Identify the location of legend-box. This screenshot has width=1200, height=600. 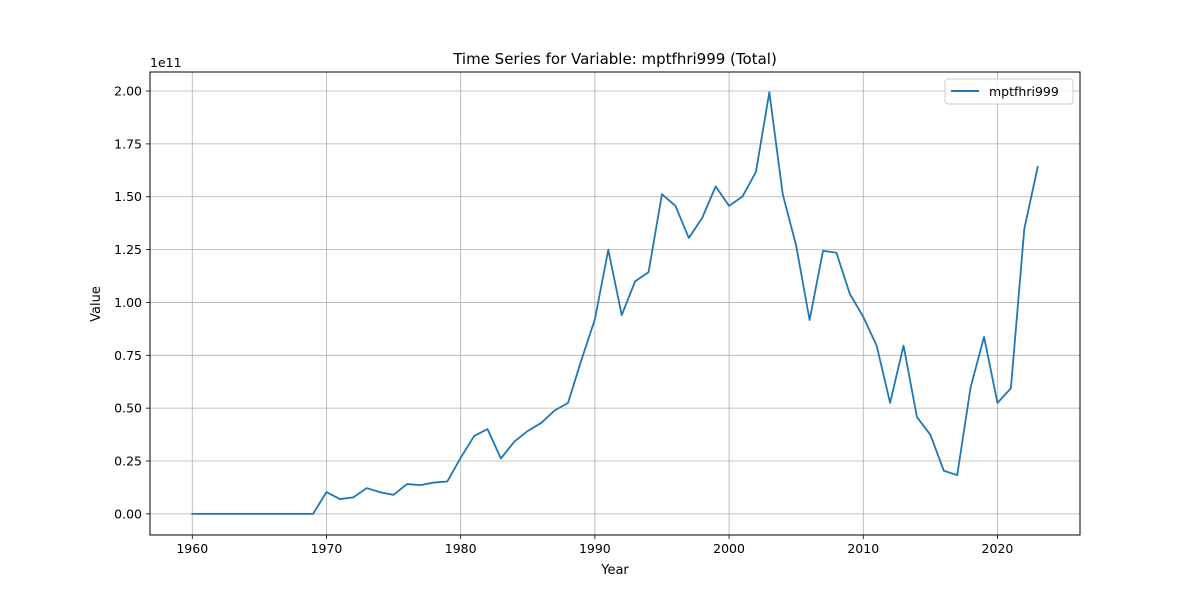
(1009, 91).